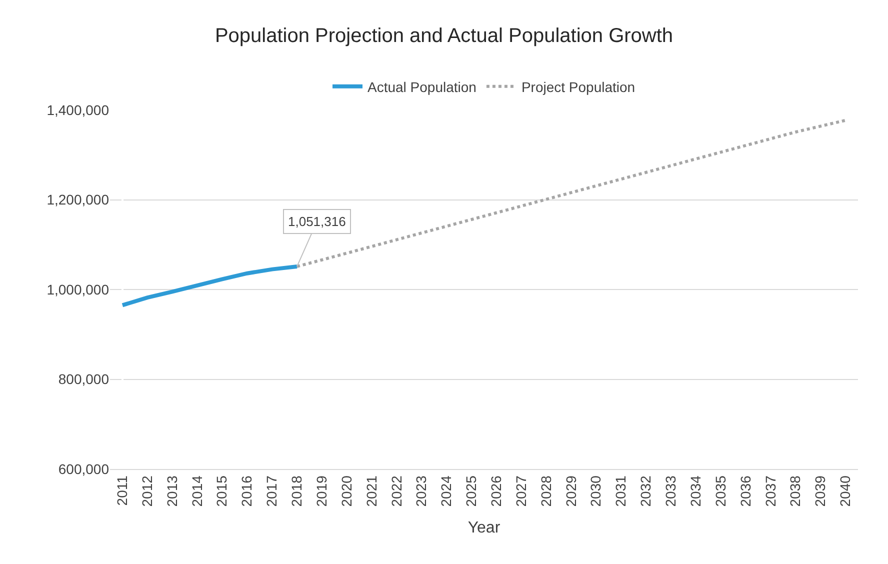 This screenshot has height=564, width=888. I want to click on x-tick-label: 2019, so click(321, 491).